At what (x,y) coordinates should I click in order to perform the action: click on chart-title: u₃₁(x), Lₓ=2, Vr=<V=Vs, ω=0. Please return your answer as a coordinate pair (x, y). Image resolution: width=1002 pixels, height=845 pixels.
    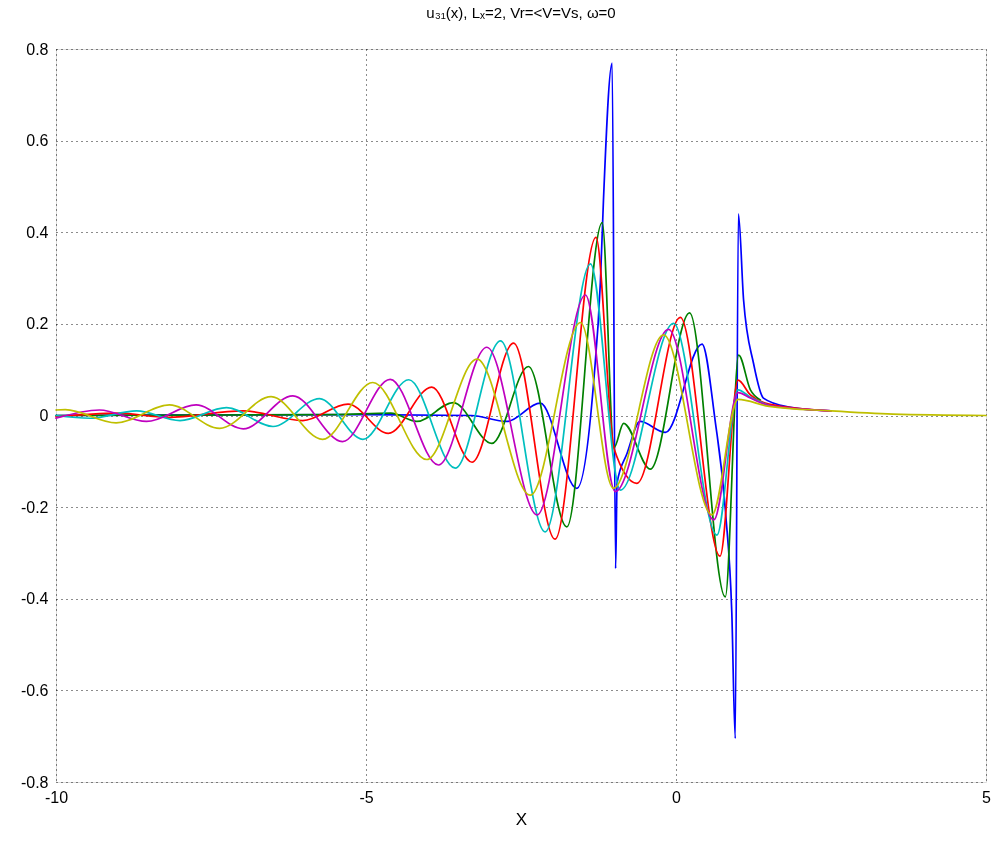
    Looking at the image, I should click on (521, 12).